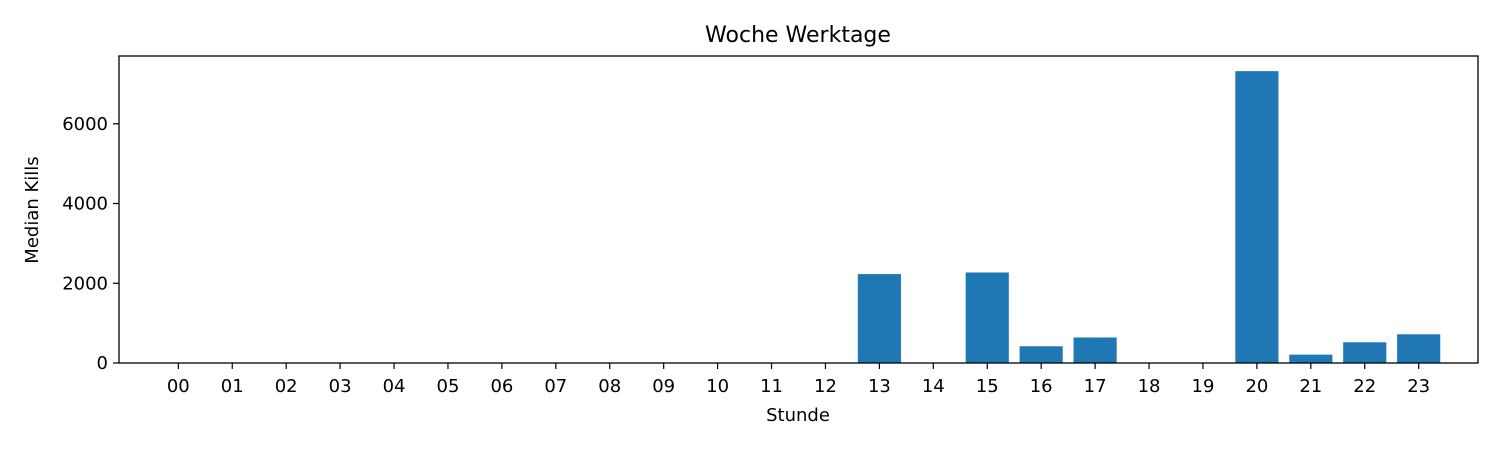  I want to click on x-tick-label-11: 11, so click(771, 386).